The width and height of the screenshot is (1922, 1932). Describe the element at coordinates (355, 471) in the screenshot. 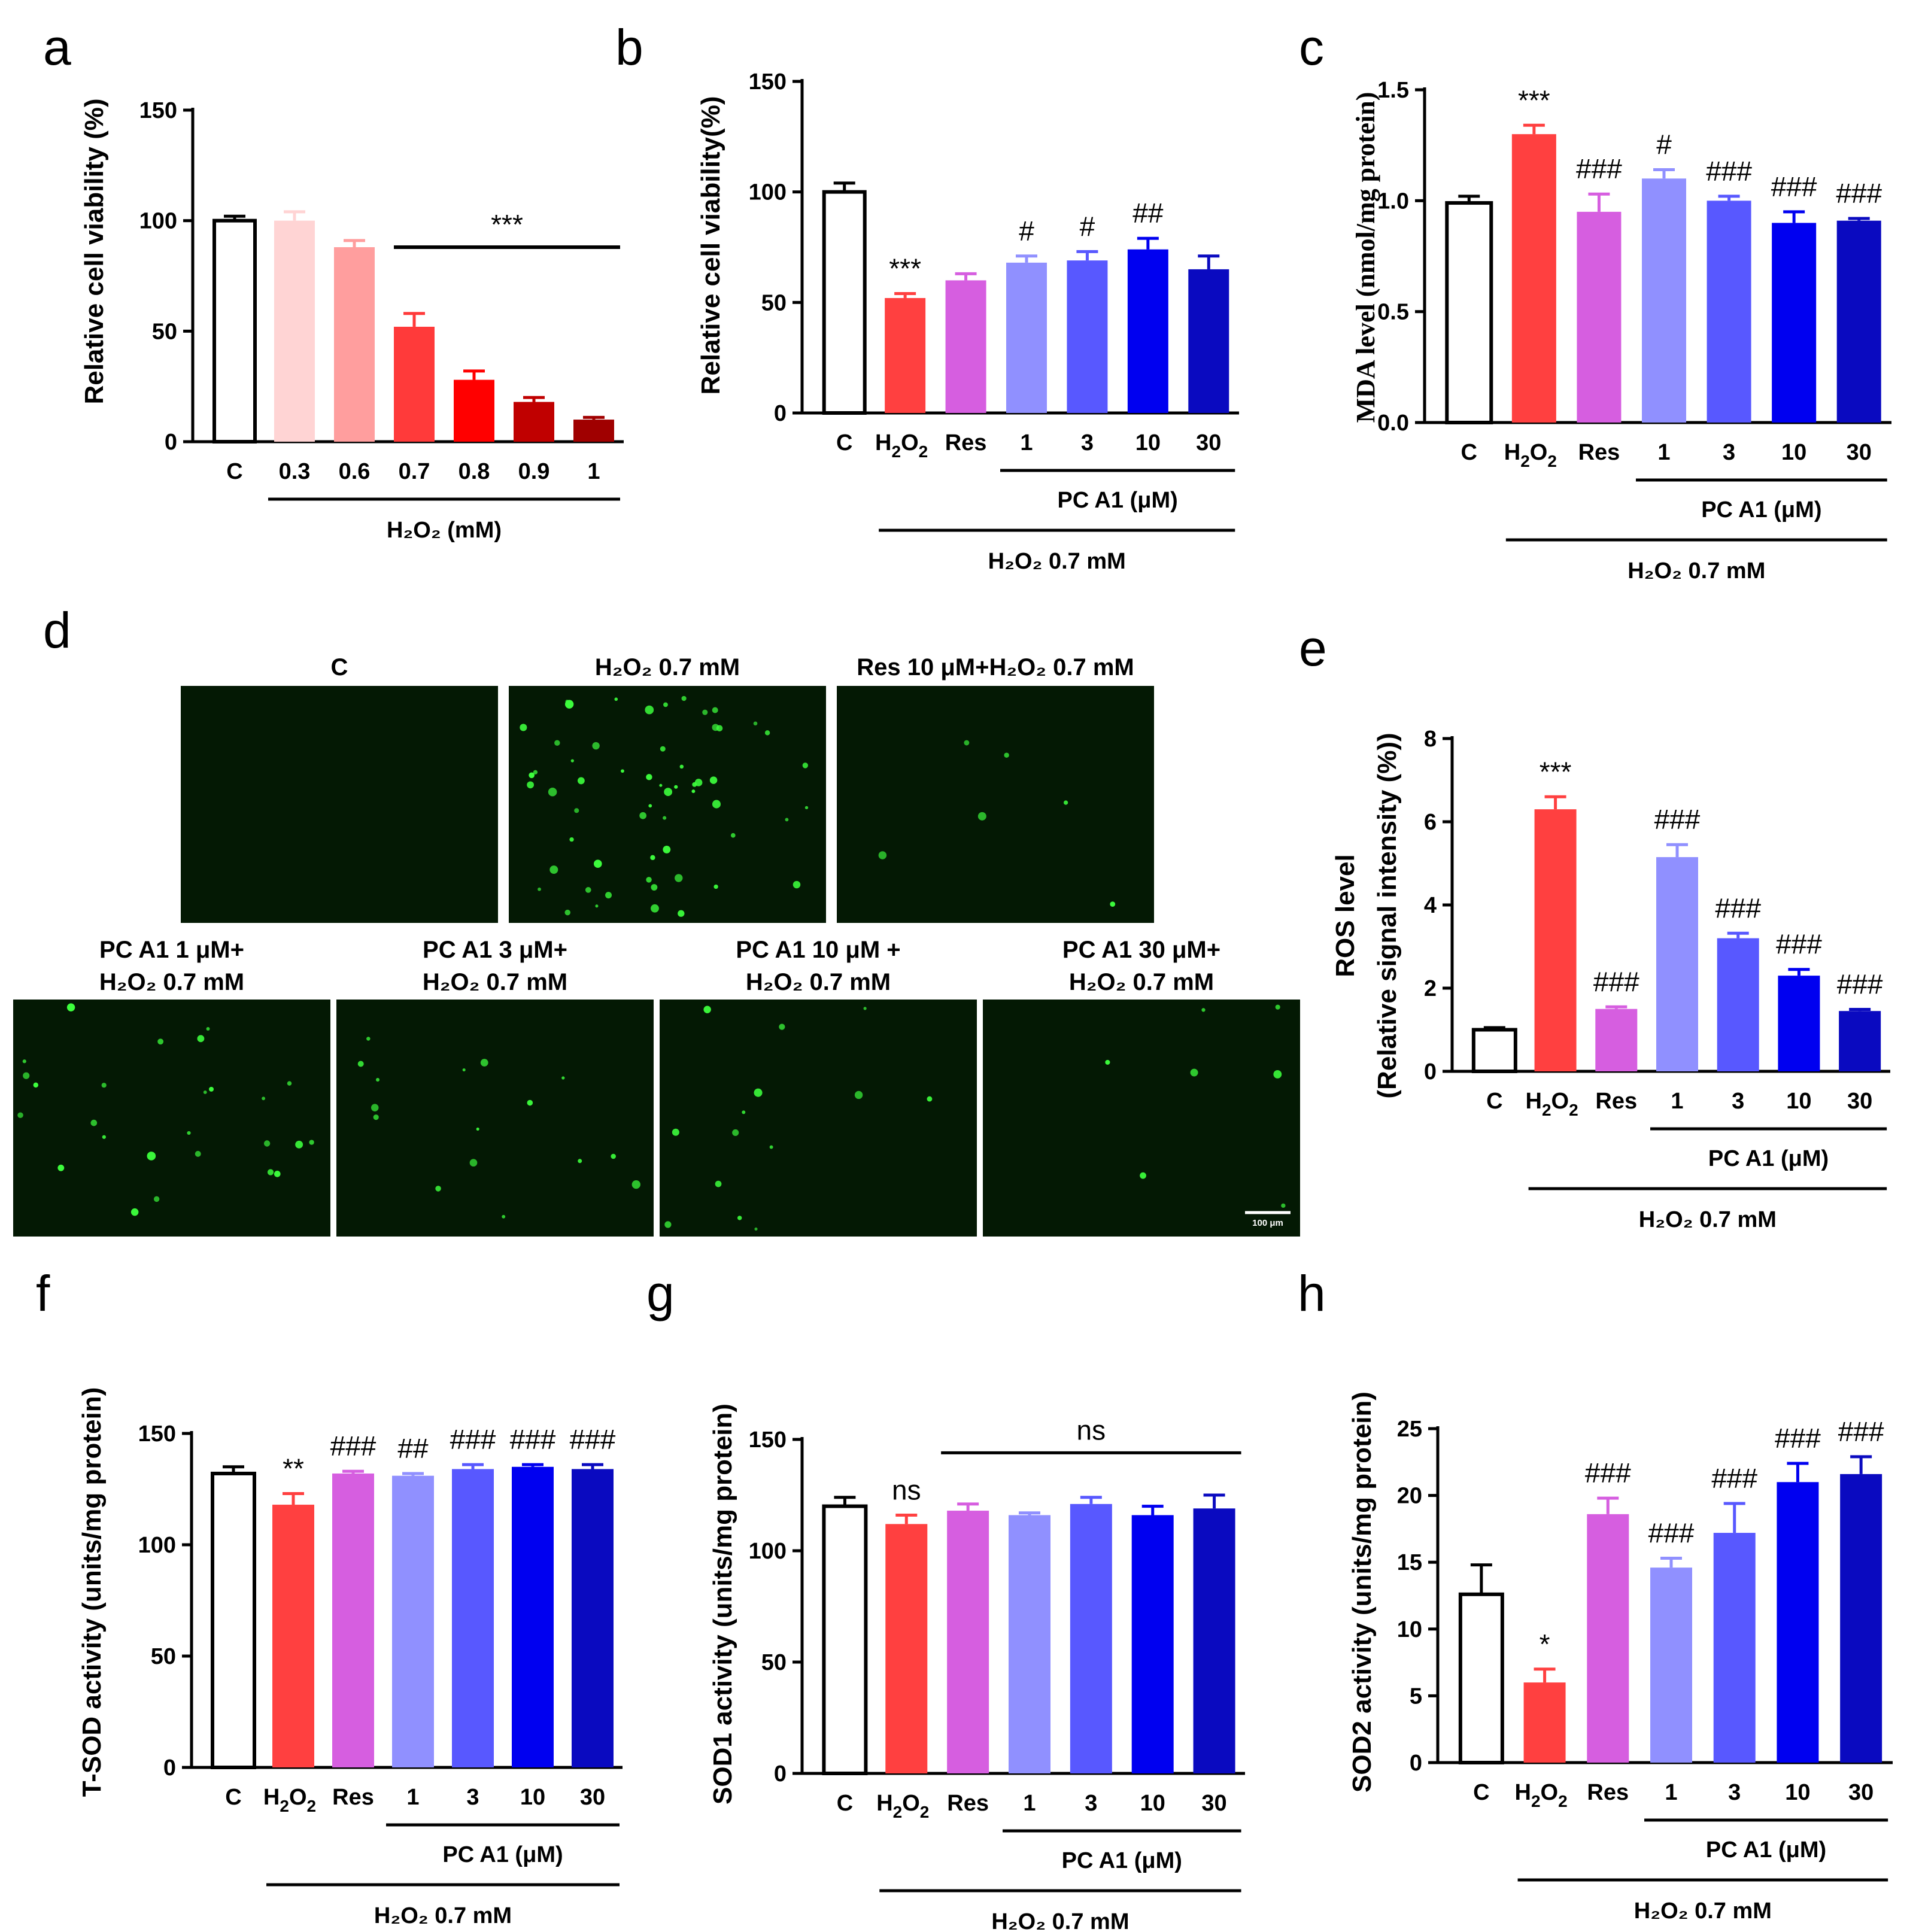

I see `x-tick-label: 0.6` at that location.